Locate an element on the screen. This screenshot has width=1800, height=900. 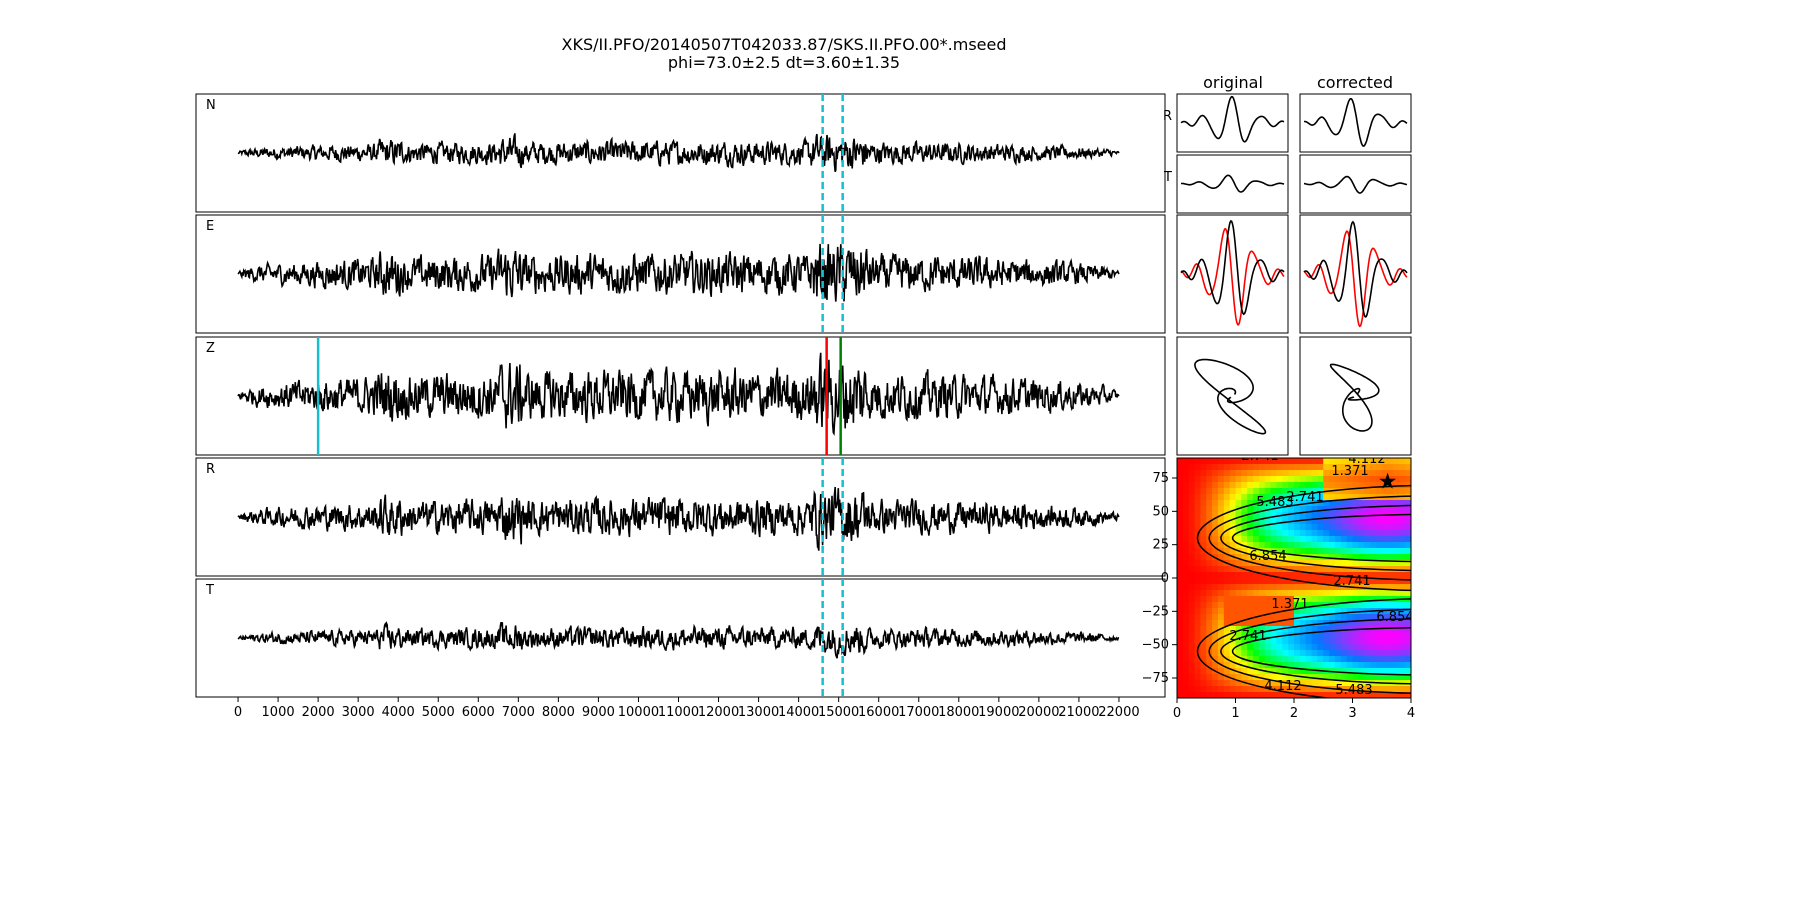
x-tick-label: 20000 is located at coordinates (1038, 712).